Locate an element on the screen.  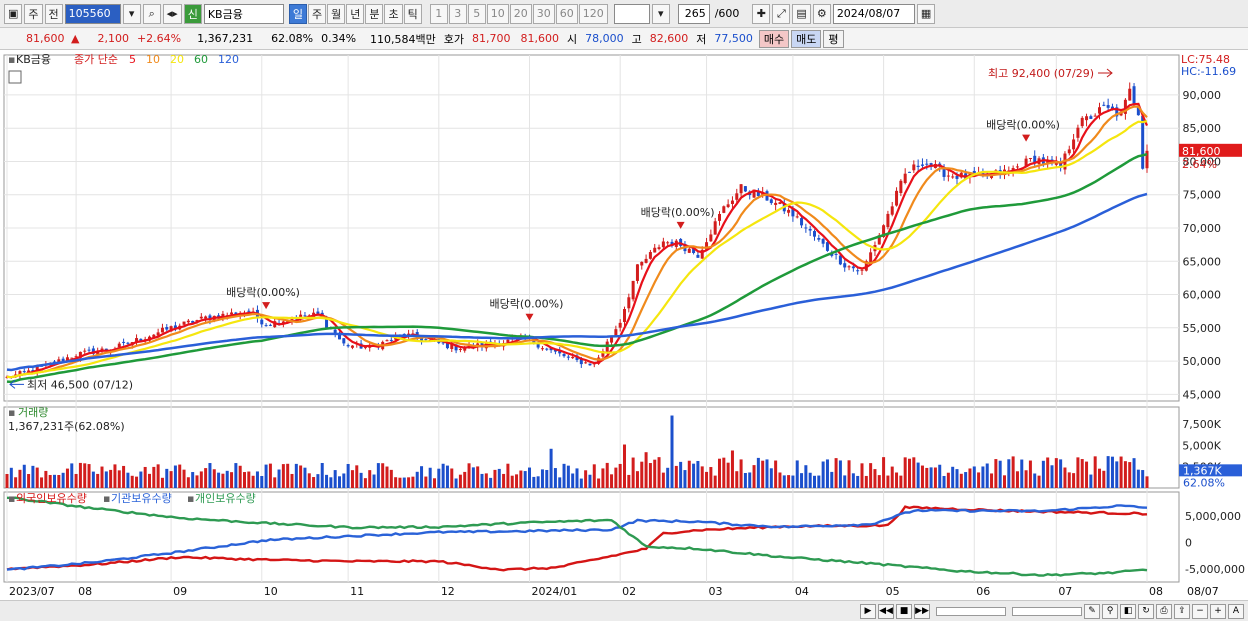
zoom-in-icon: + is located at coordinates (1218, 611).